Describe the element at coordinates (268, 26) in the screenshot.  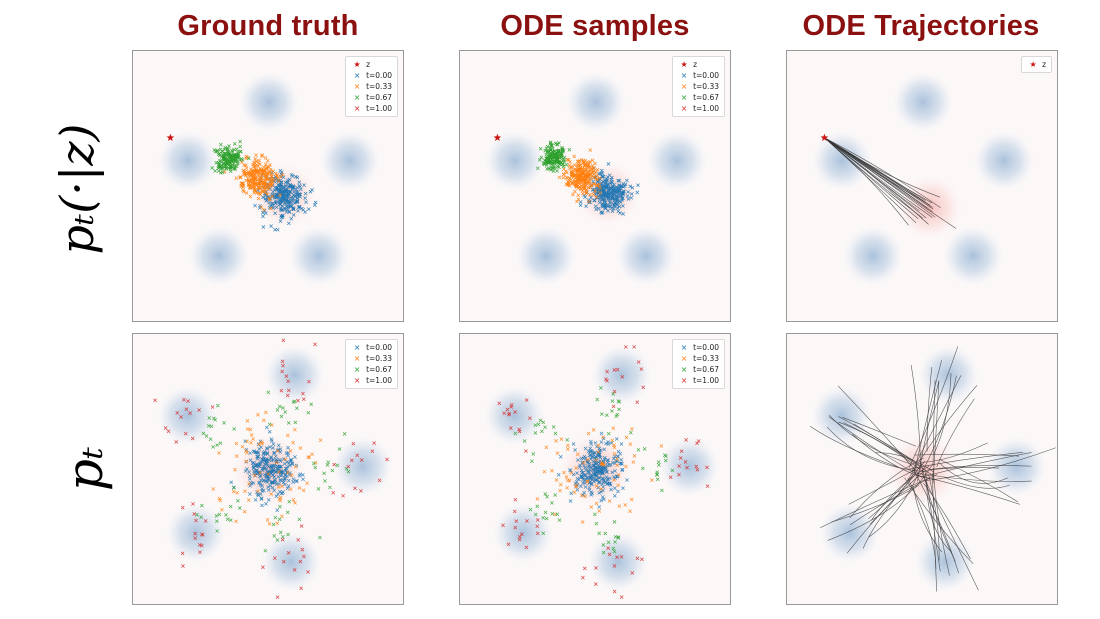
I see `column-title-ground-truth: Ground truth` at that location.